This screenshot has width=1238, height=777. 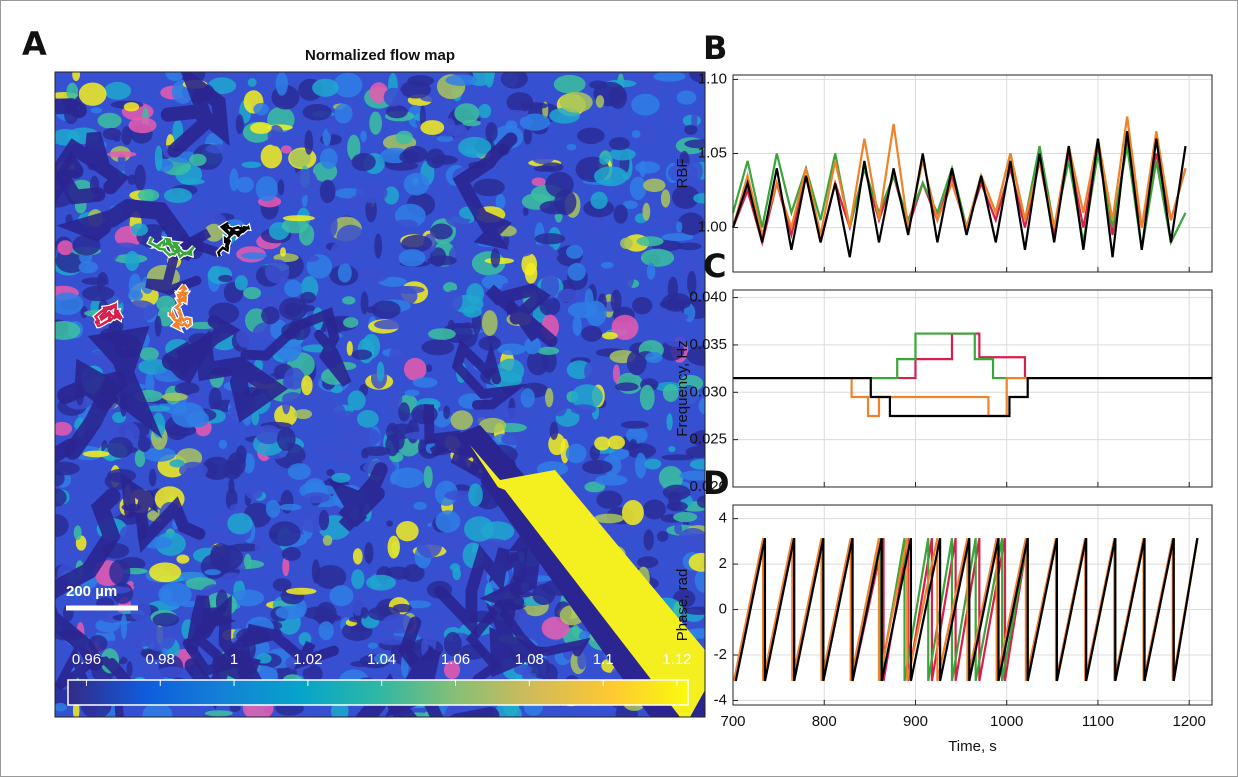 What do you see at coordinates (307, 659) in the screenshot?
I see `colorbar-tick-label: 1.02` at bounding box center [307, 659].